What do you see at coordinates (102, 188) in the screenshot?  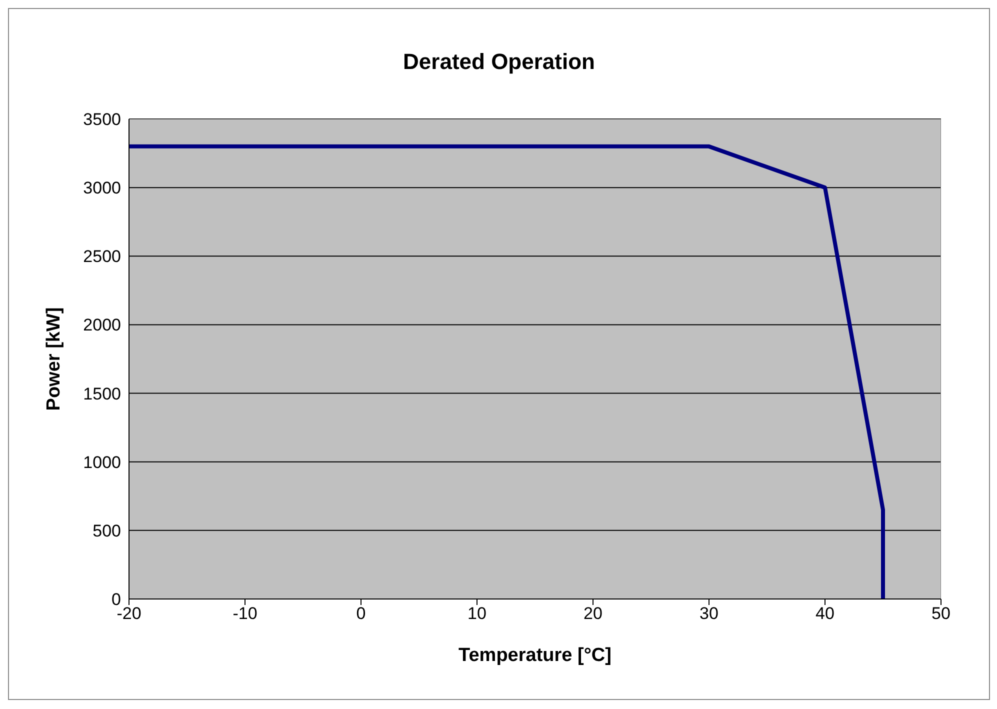 I see `y-tick-label: 3000` at bounding box center [102, 188].